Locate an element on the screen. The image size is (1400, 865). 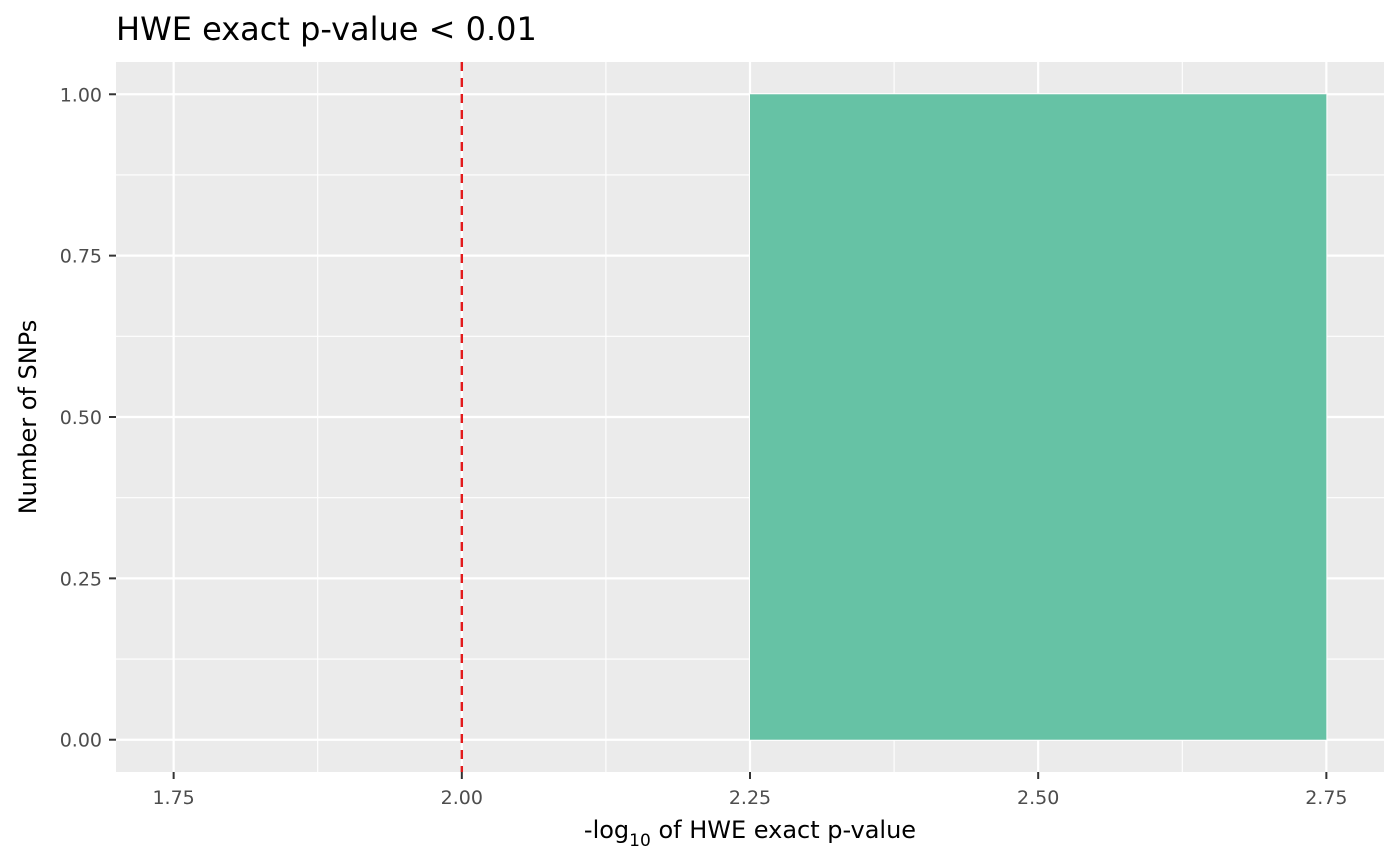
x-tick-label: 2.50 is located at coordinates (1038, 798).